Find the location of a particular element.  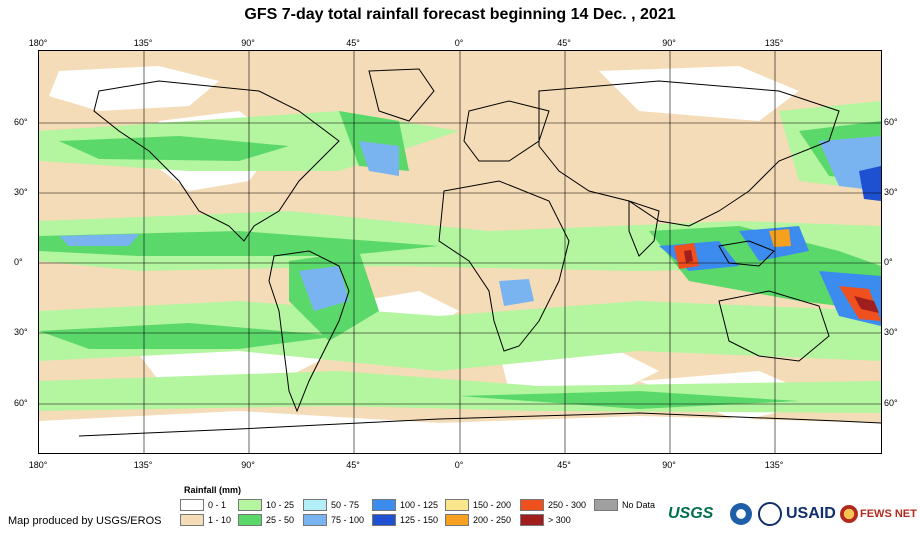

legend-label: 0 - 1 is located at coordinates (217, 505).